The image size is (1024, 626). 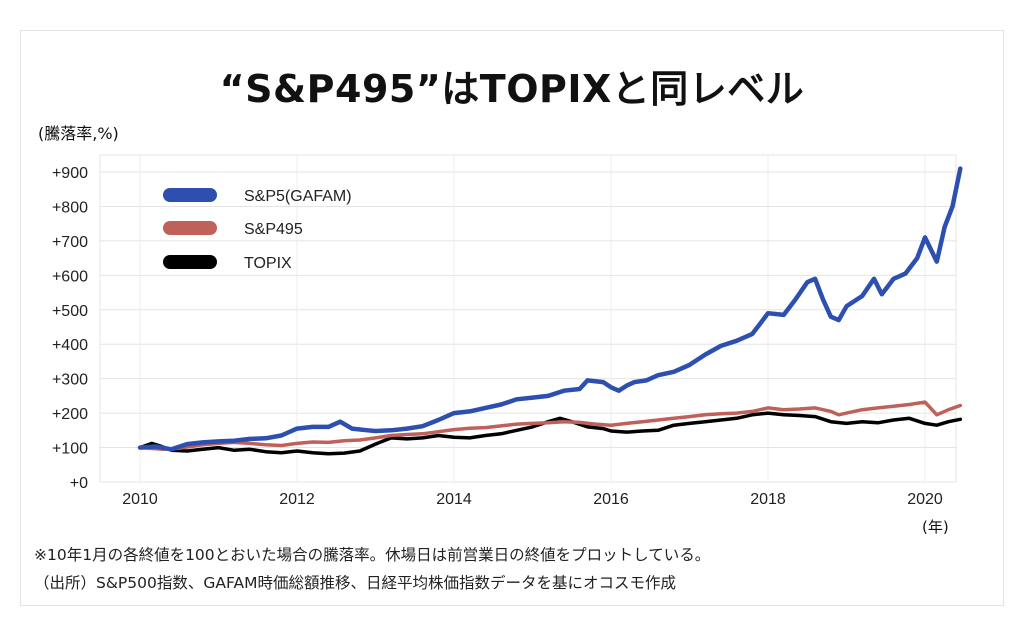 I want to click on legend-label: TOPIX, so click(x=268, y=263).